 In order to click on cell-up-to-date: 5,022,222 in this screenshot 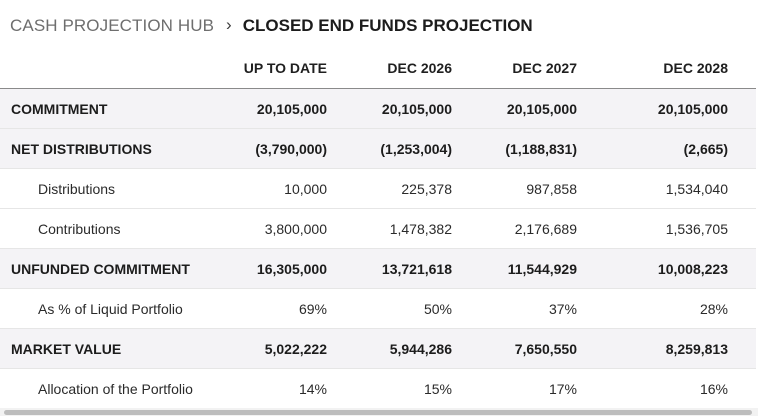, I will do `click(295, 348)`.